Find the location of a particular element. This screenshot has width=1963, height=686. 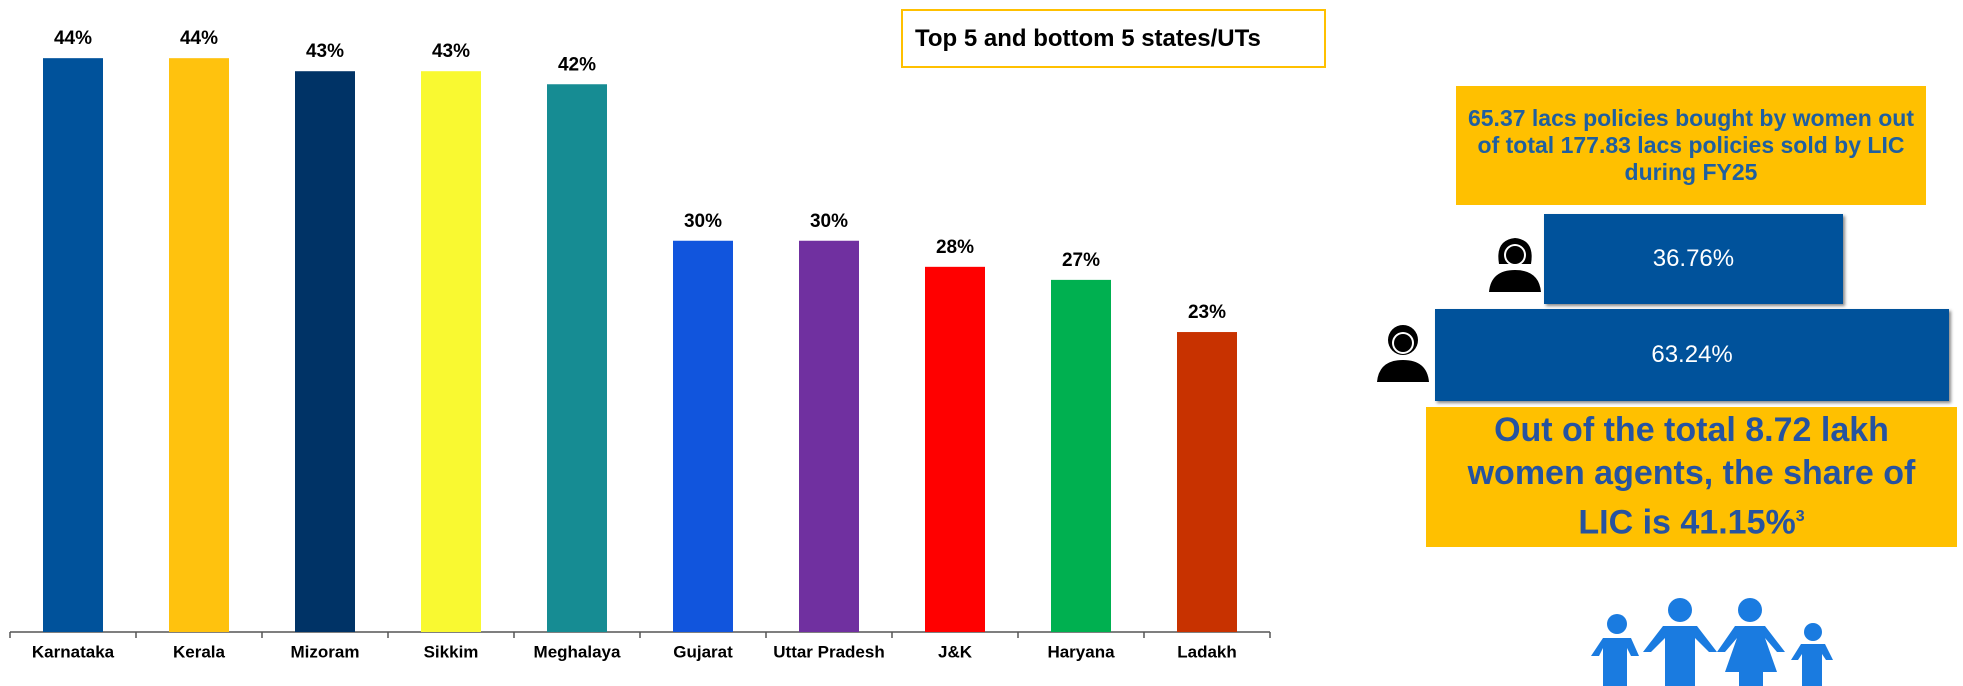

family-icon is located at coordinates (1712, 642).